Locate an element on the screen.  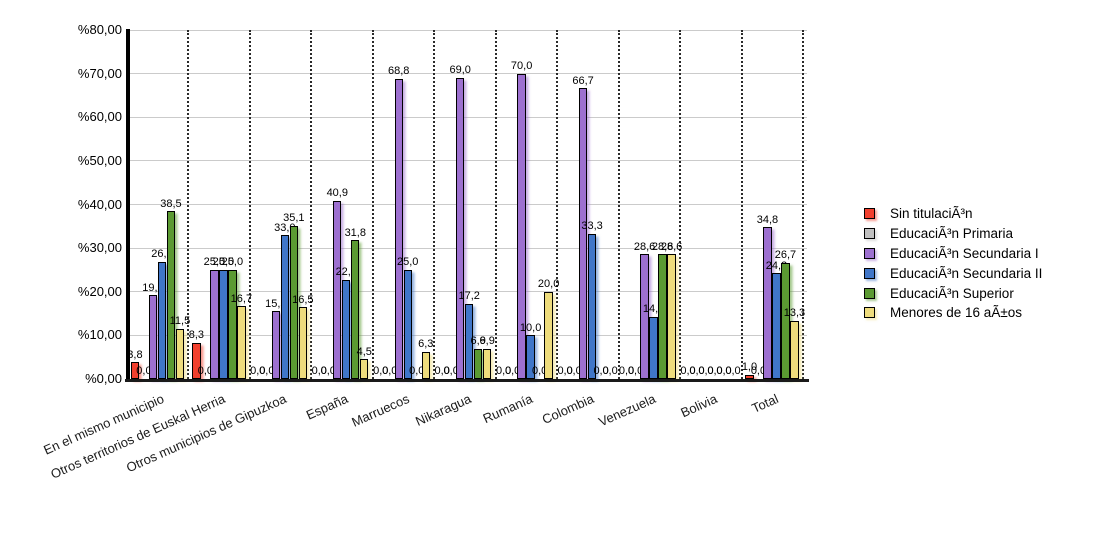
y-axis-tick-label: %80,00 is located at coordinates (99, 29).